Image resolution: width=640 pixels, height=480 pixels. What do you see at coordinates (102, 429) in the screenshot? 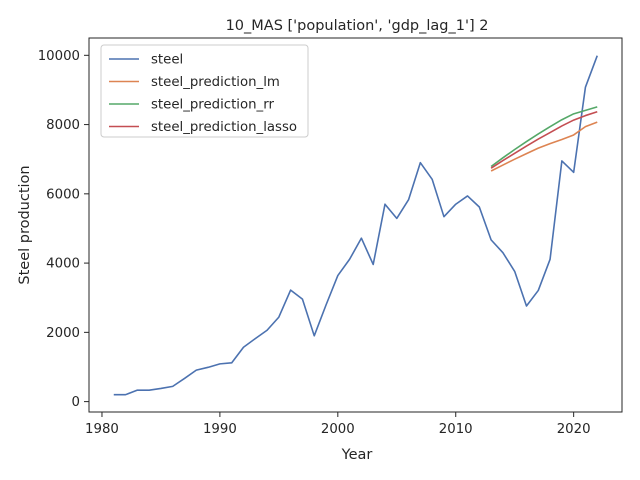
I see `x-tick-label-0: 1980` at bounding box center [102, 429].